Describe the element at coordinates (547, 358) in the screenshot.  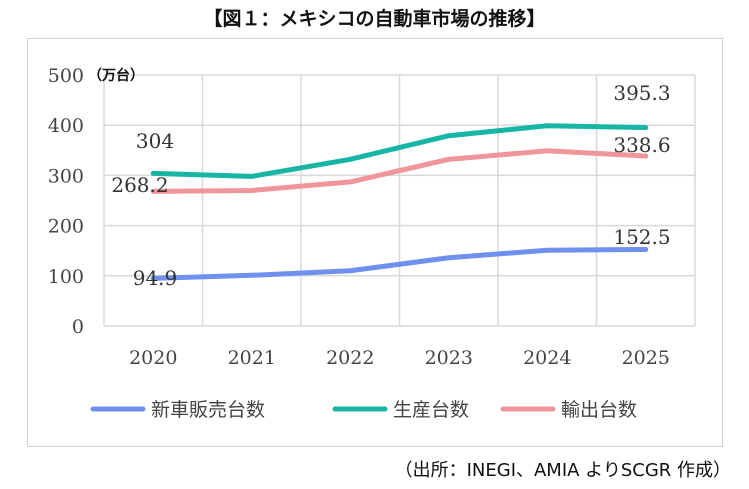
I see `x-tick-label: 2024` at that location.